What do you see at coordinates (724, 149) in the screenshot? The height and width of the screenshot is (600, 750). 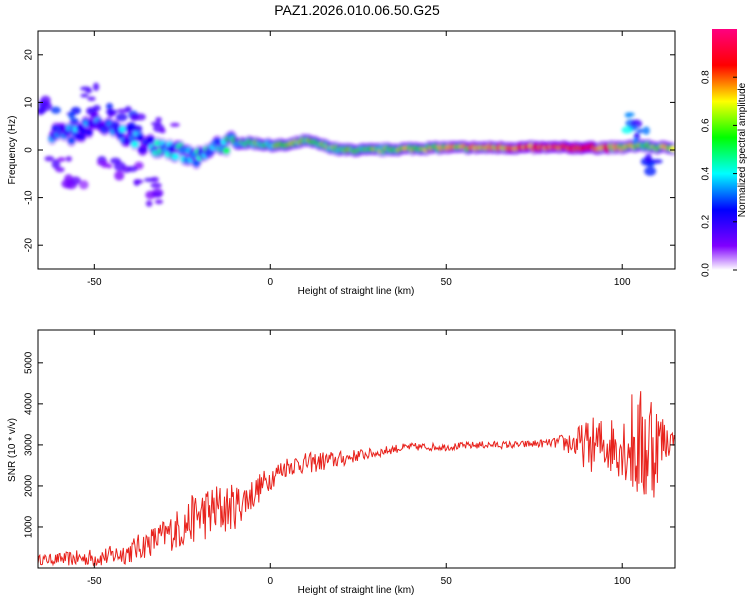 I see `colorbar-gradient` at bounding box center [724, 149].